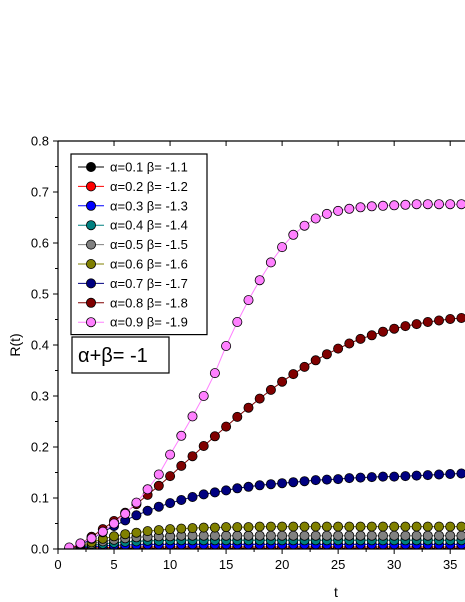 This screenshot has height=602, width=465. I want to click on x-tick-label: 30, so click(394, 564).